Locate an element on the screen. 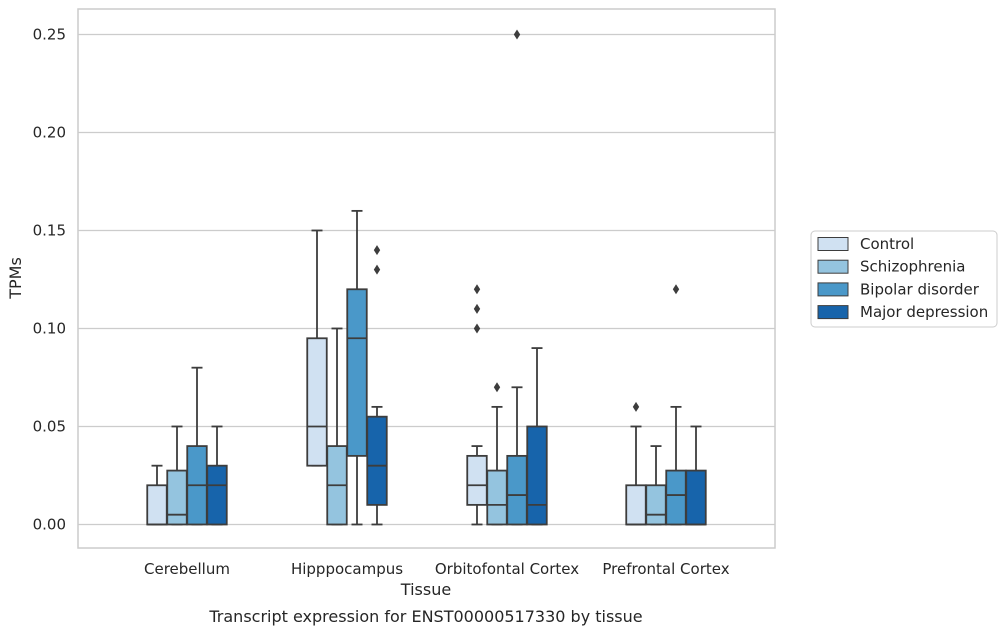 Image resolution: width=1007 pixels, height=634 pixels. legend-frame is located at coordinates (904, 279).